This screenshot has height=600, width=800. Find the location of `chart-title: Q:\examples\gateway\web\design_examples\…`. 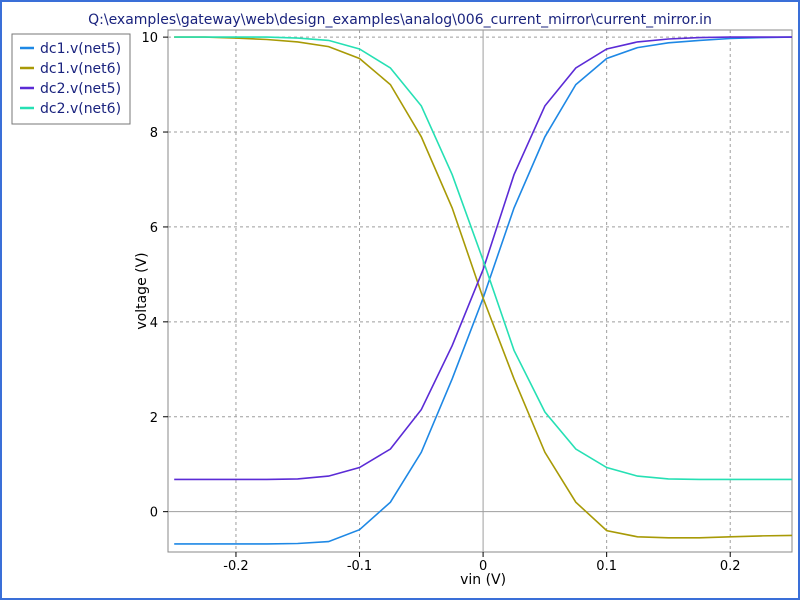

chart-title: Q:\examples\gateway\web\design_examples\… is located at coordinates (400, 20).